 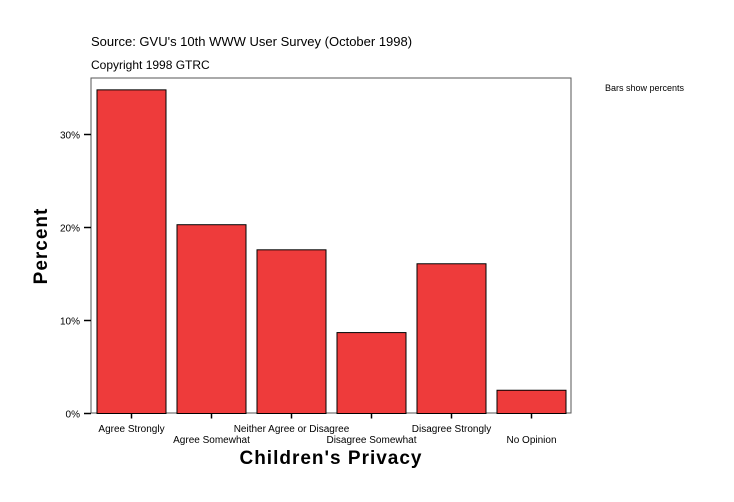 What do you see at coordinates (330, 458) in the screenshot?
I see `x-axis-label: Children's Privacy` at bounding box center [330, 458].